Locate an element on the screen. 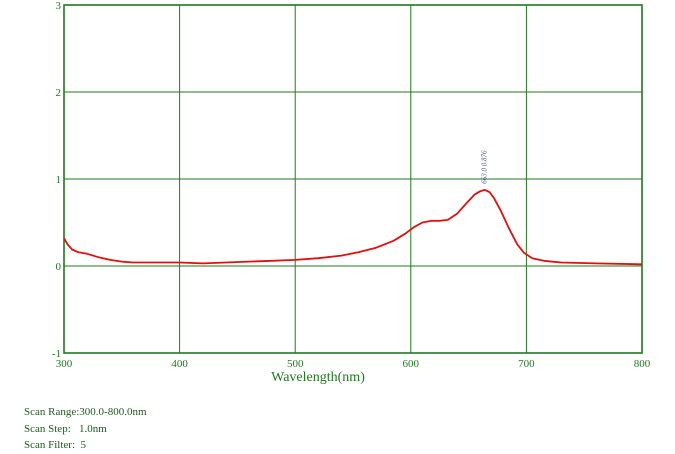  scan-step: Scan Step: 1.0nm is located at coordinates (65, 428).